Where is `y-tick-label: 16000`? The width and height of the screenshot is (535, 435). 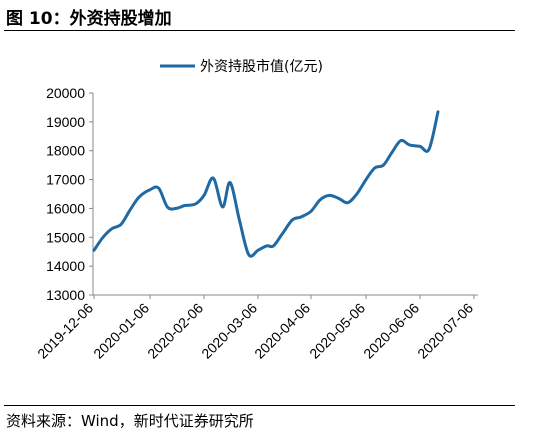
y-tick-label: 16000 is located at coordinates (65, 208).